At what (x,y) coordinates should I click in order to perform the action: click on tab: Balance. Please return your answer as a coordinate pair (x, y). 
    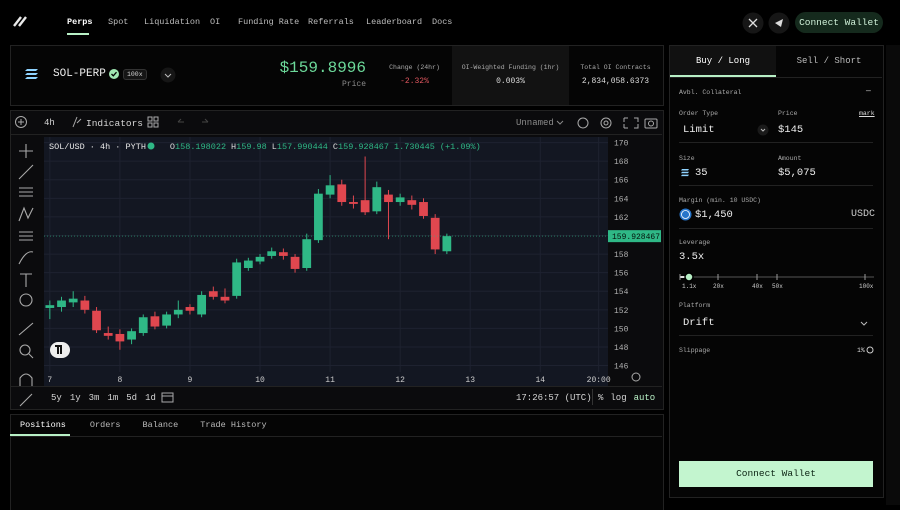
    Looking at the image, I should click on (160, 425).